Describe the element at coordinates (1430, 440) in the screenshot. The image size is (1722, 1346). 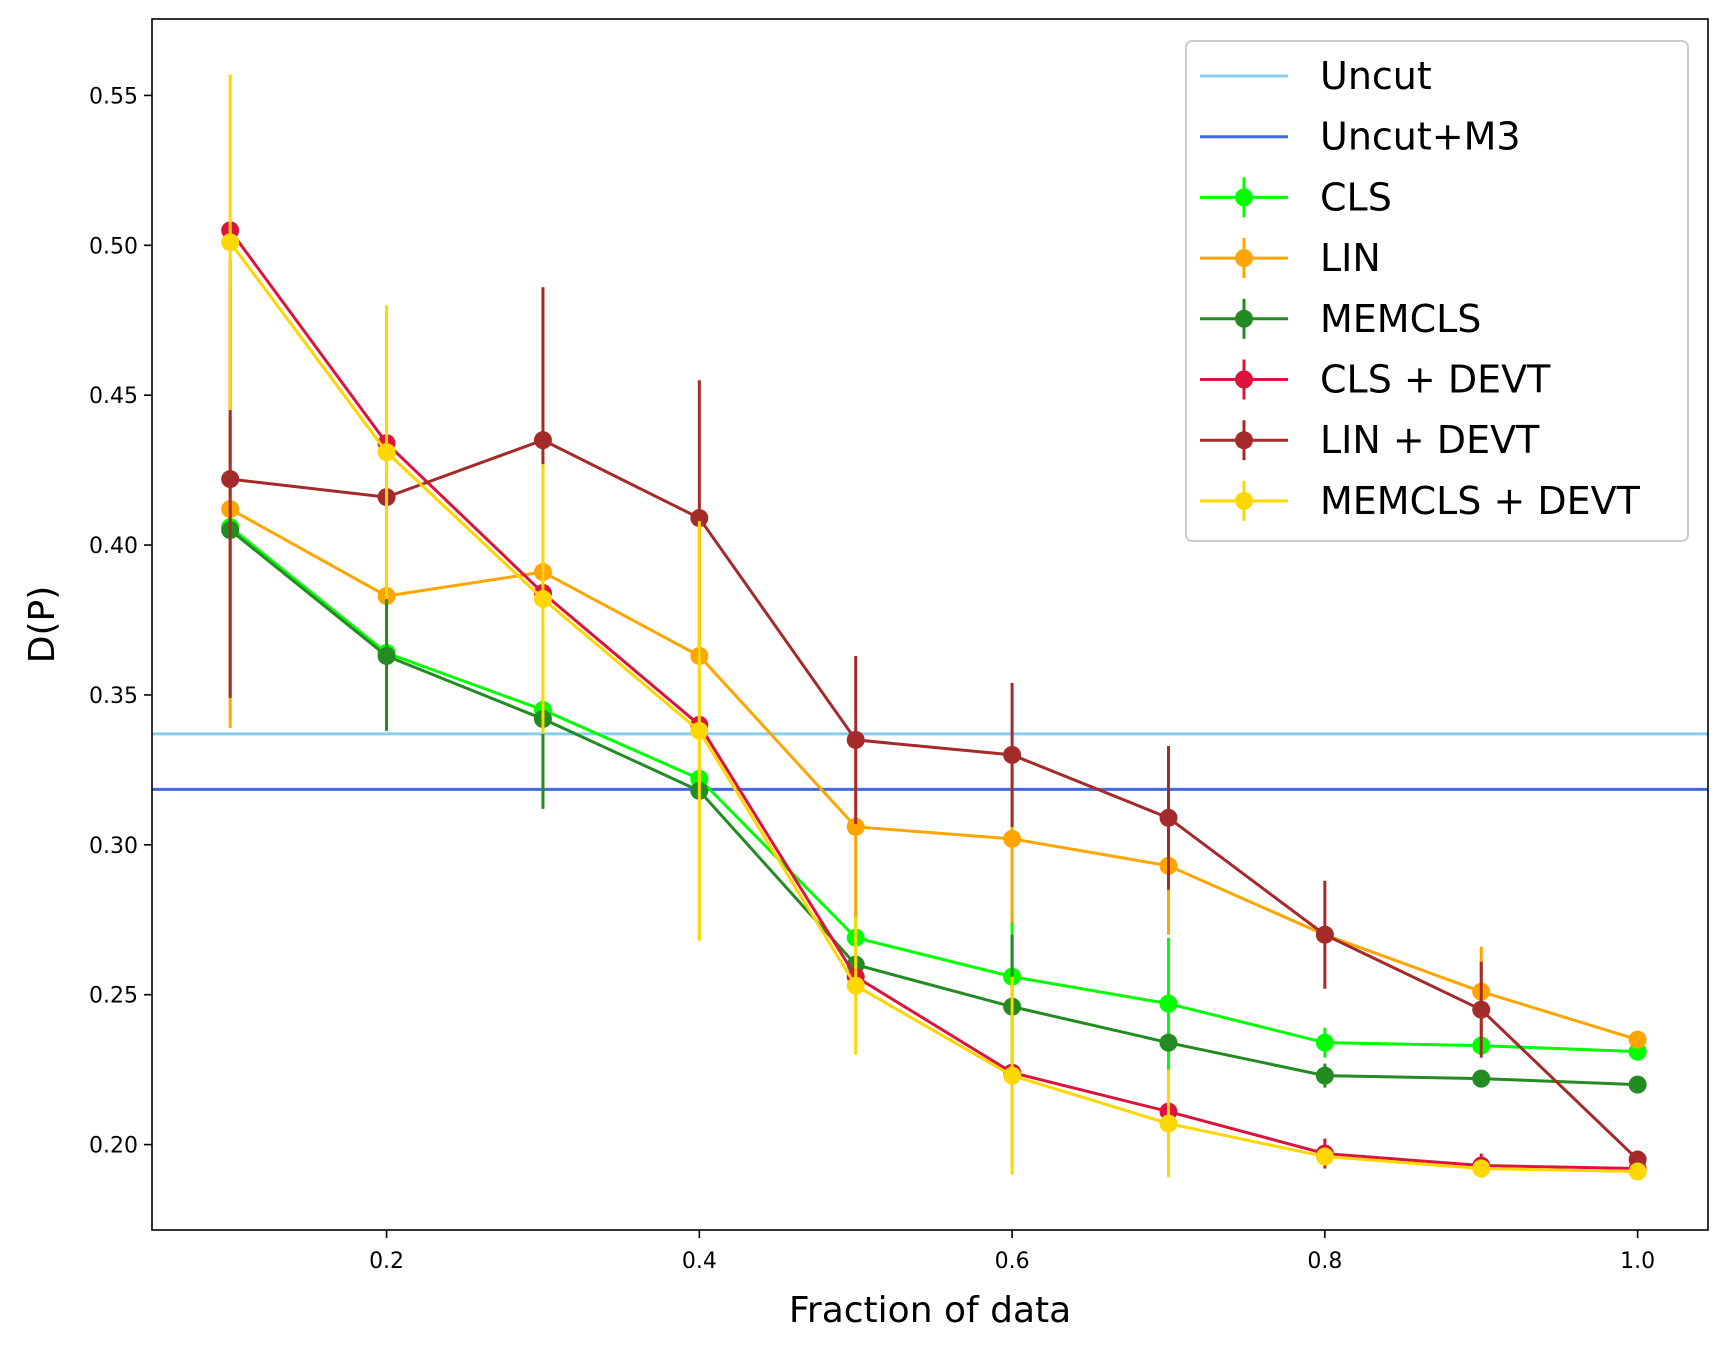
I see `legend-label: LIN + DEVT` at that location.